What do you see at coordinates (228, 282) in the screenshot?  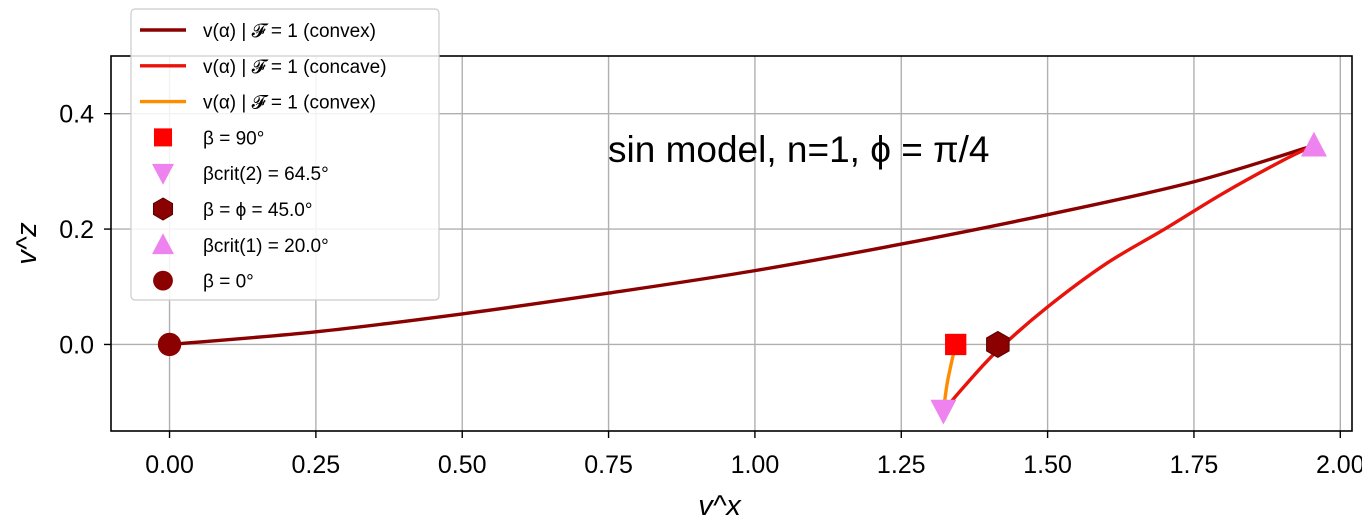 I see `legend-label: β = 0°` at bounding box center [228, 282].